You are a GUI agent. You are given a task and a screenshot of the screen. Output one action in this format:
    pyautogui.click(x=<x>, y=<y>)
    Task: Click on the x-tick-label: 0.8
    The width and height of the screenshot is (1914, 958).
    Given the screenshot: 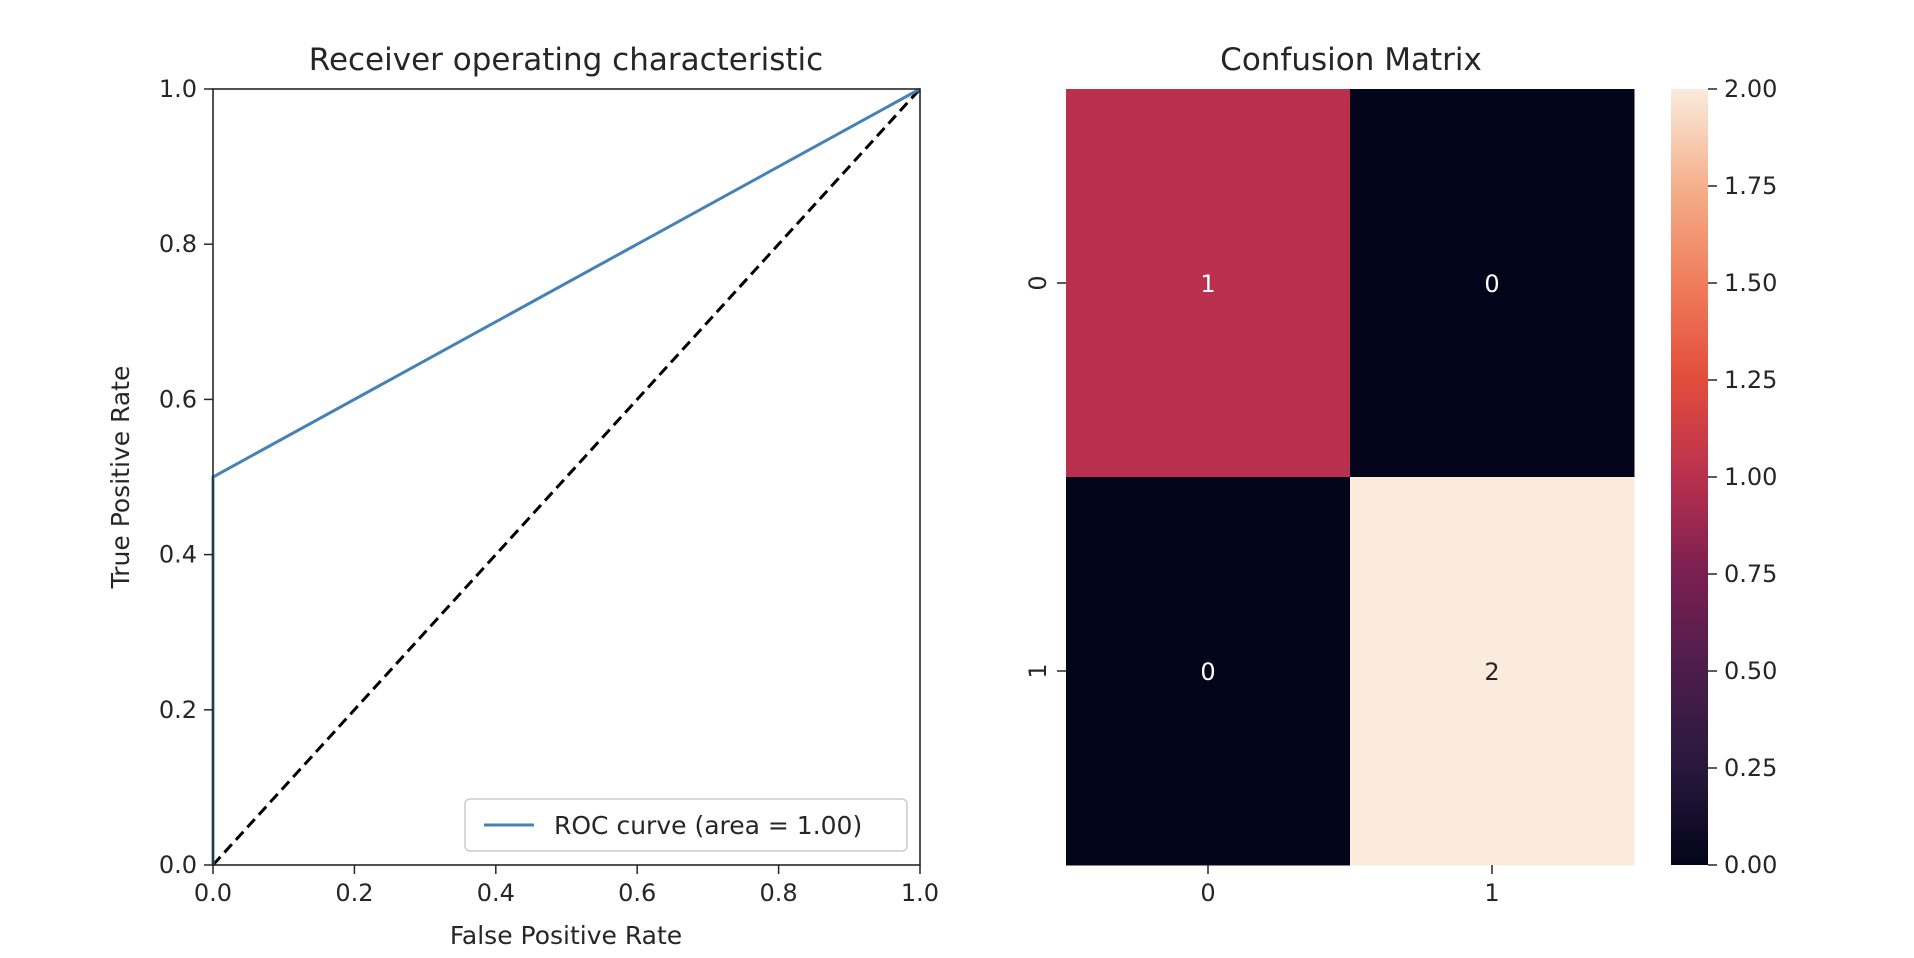 What is the action you would take?
    pyautogui.click(x=779, y=893)
    